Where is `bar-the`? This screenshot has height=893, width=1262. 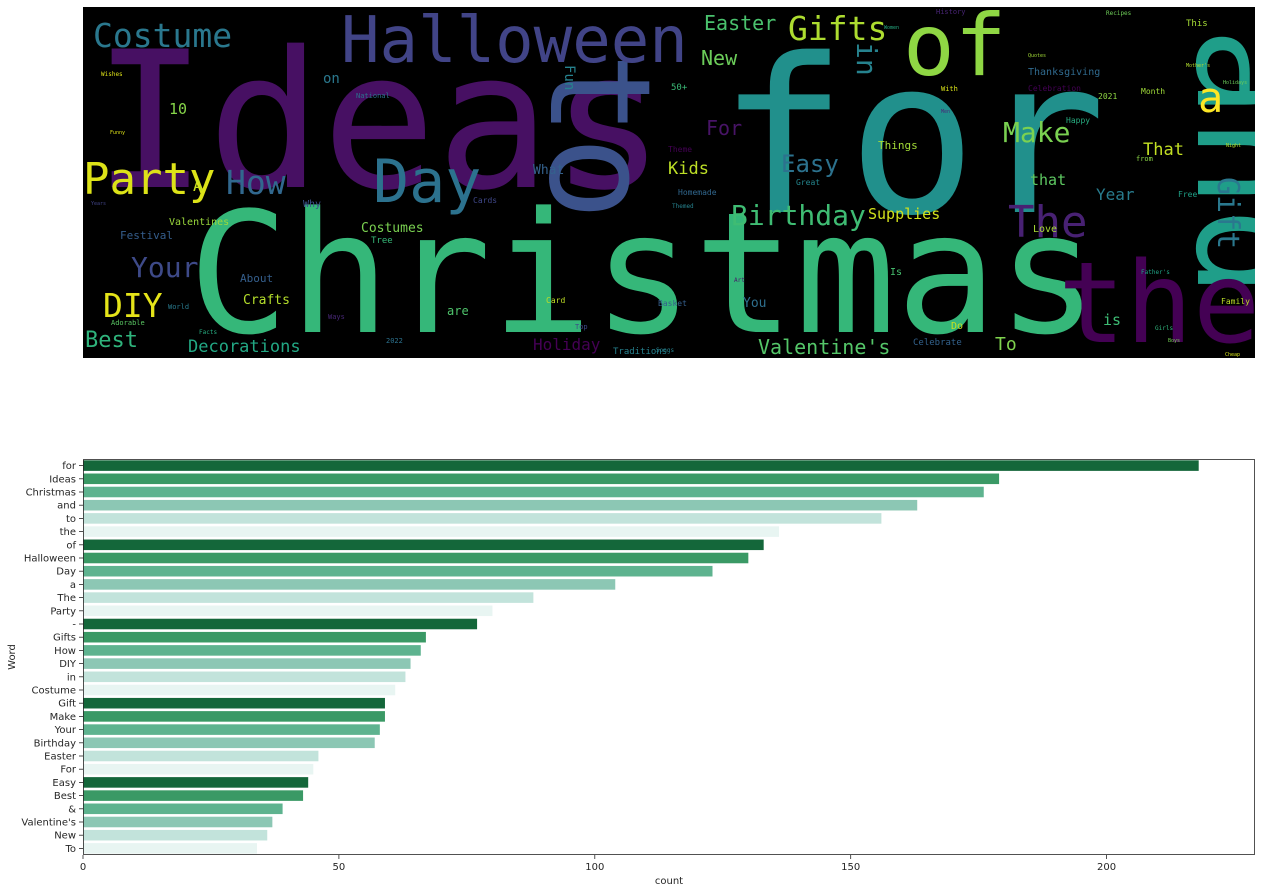 bar-the is located at coordinates (431, 531).